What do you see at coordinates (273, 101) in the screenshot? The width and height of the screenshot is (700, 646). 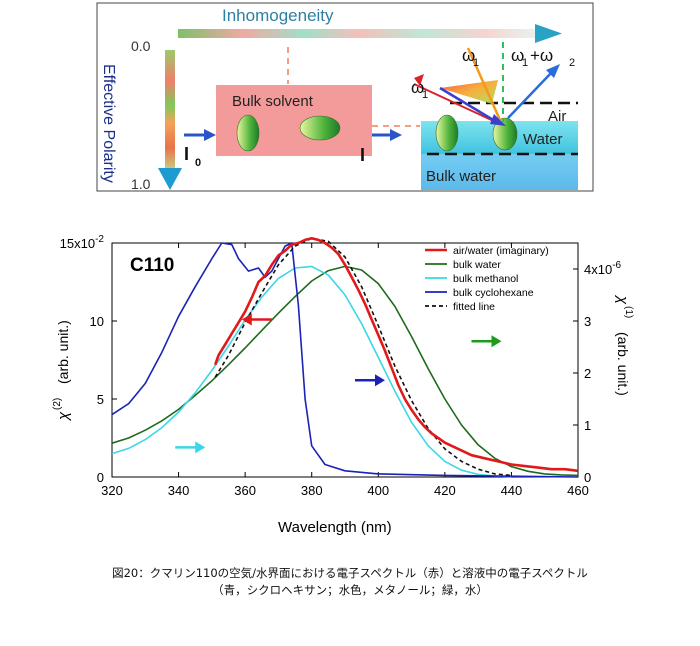 I see `bulk-solvent-label: Bulk solvent` at bounding box center [273, 101].